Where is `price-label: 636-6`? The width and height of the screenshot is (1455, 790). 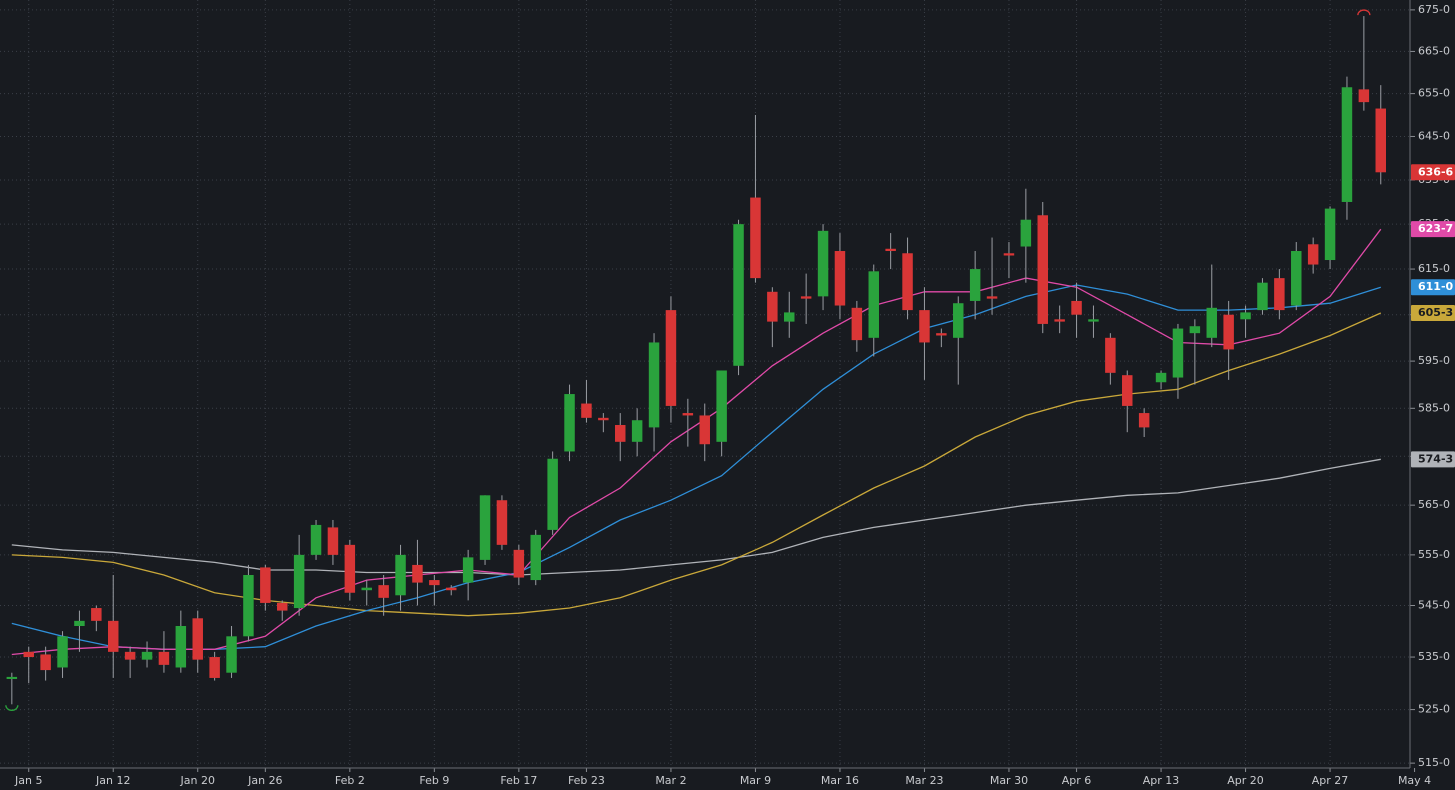
price-label: 636-6 is located at coordinates (1436, 171).